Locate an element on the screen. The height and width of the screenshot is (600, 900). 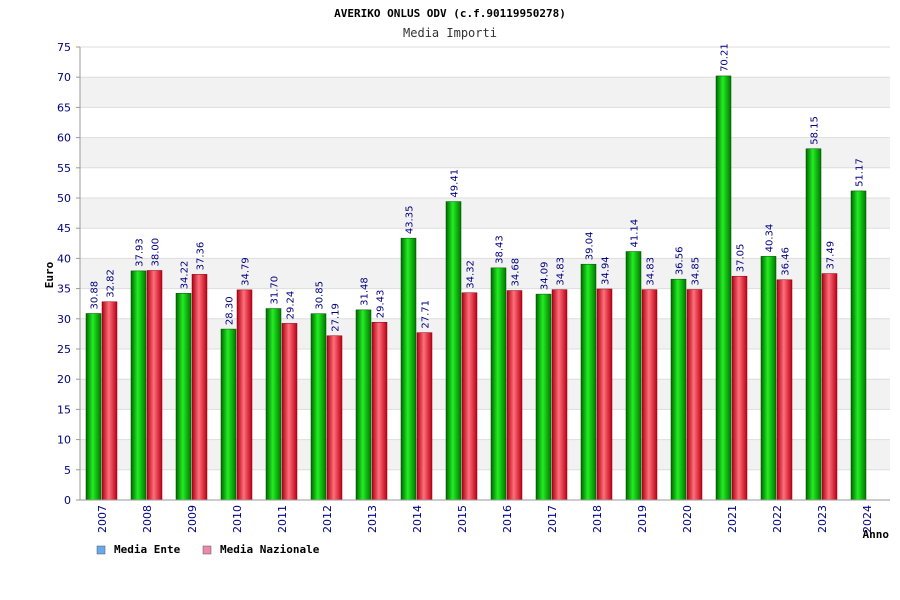
chart-title: AVERIKO ONLUS ODV (c.f.90119950278) is located at coordinates (450, 13).